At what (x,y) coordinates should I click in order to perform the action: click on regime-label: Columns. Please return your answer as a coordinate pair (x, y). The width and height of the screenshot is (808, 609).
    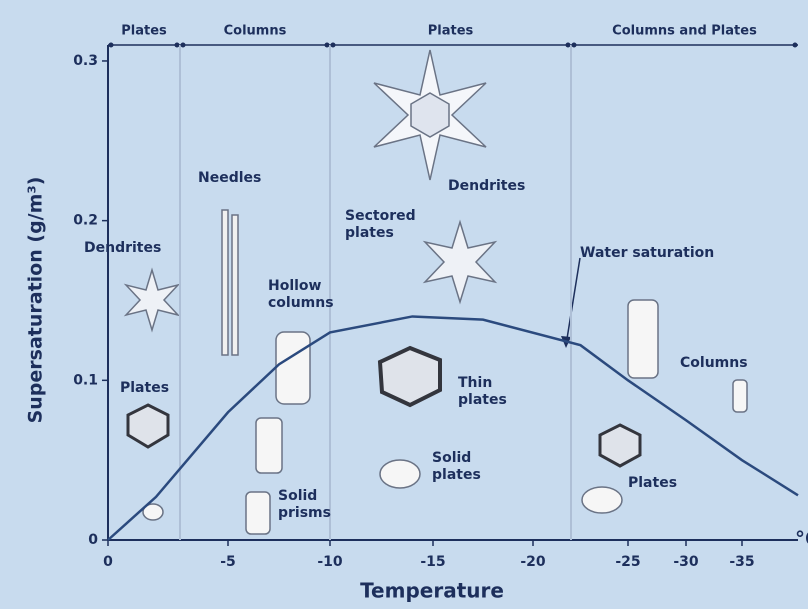
    Looking at the image, I should click on (255, 31).